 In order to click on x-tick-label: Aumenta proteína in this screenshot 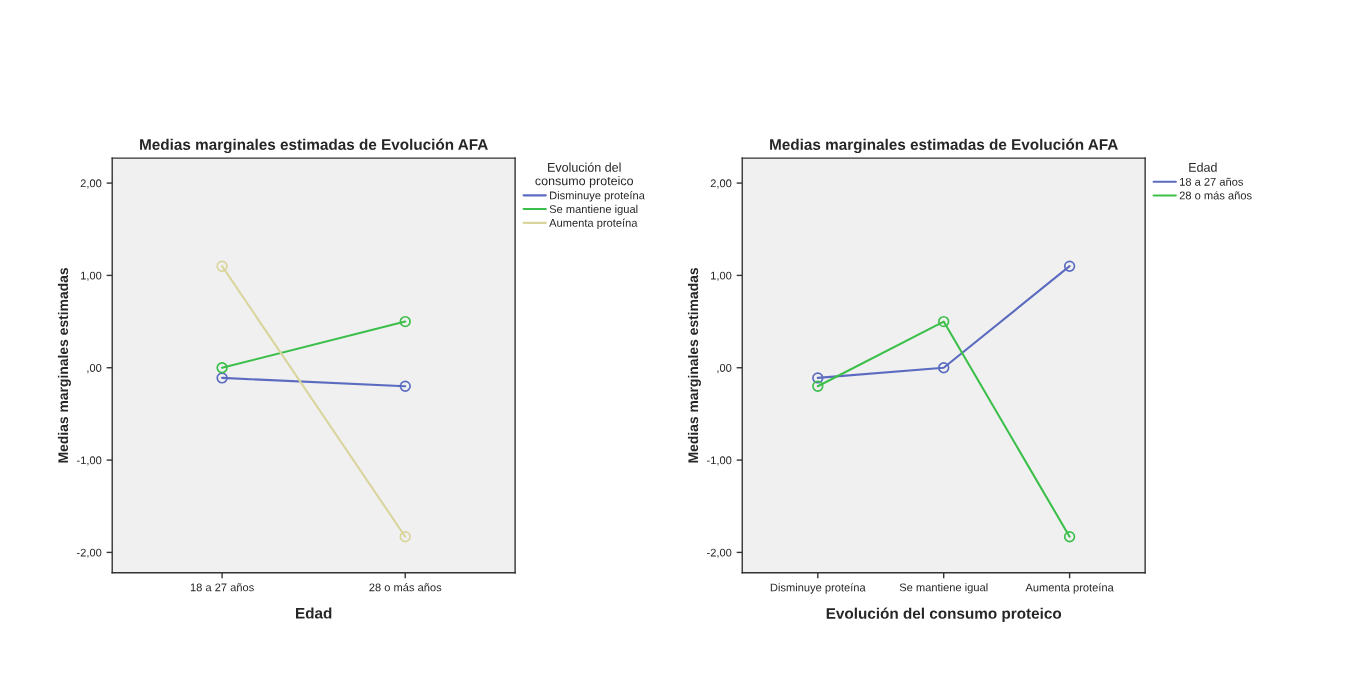, I will do `click(1069, 588)`.